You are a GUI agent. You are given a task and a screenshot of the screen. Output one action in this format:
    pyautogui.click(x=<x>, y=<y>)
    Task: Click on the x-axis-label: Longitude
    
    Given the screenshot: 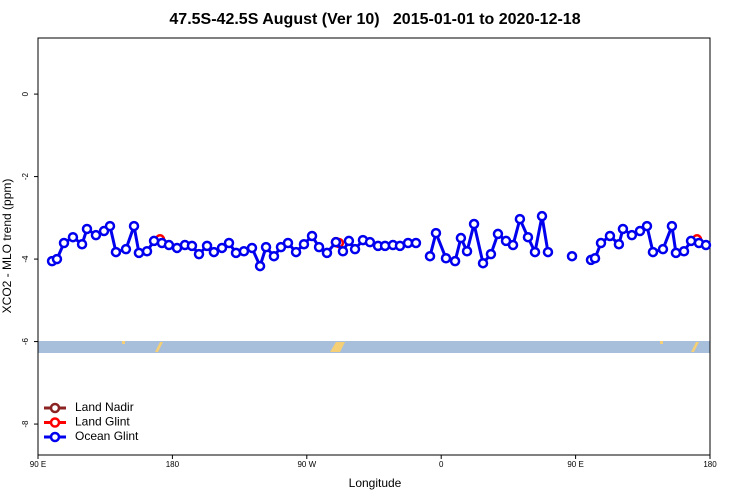 What is the action you would take?
    pyautogui.click(x=375, y=483)
    